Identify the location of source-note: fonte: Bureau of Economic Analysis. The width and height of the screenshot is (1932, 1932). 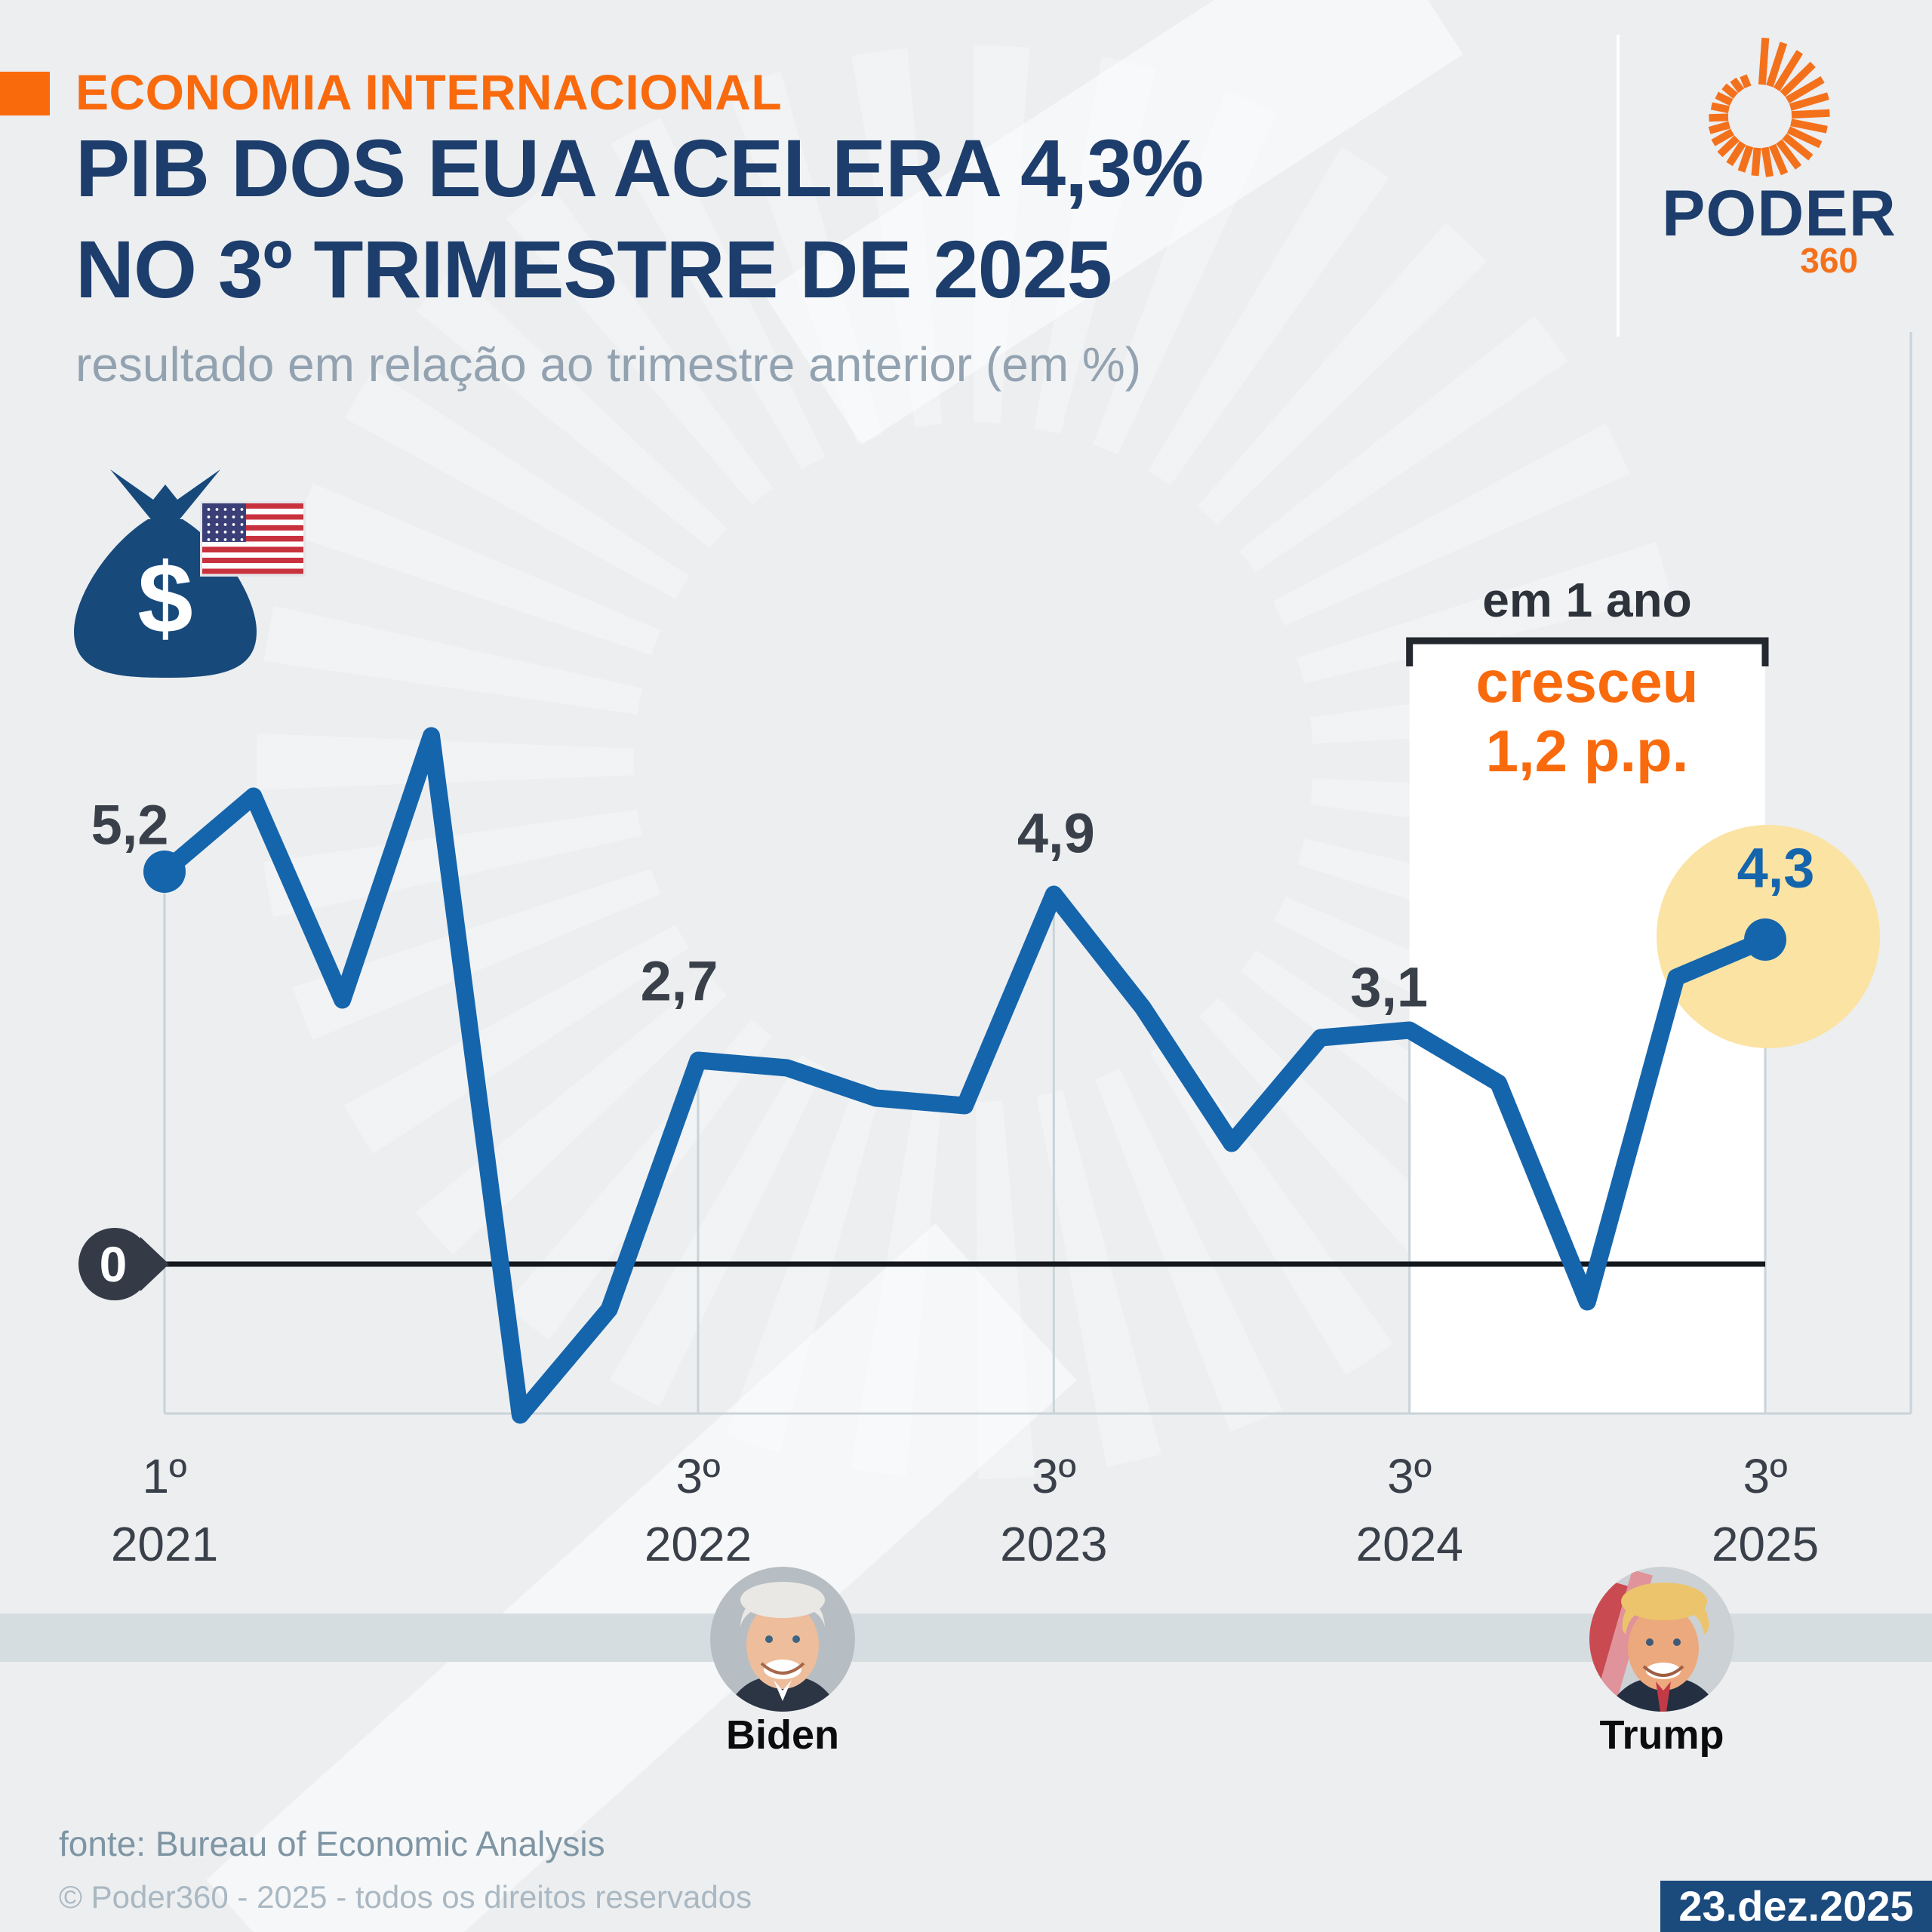
(332, 1843).